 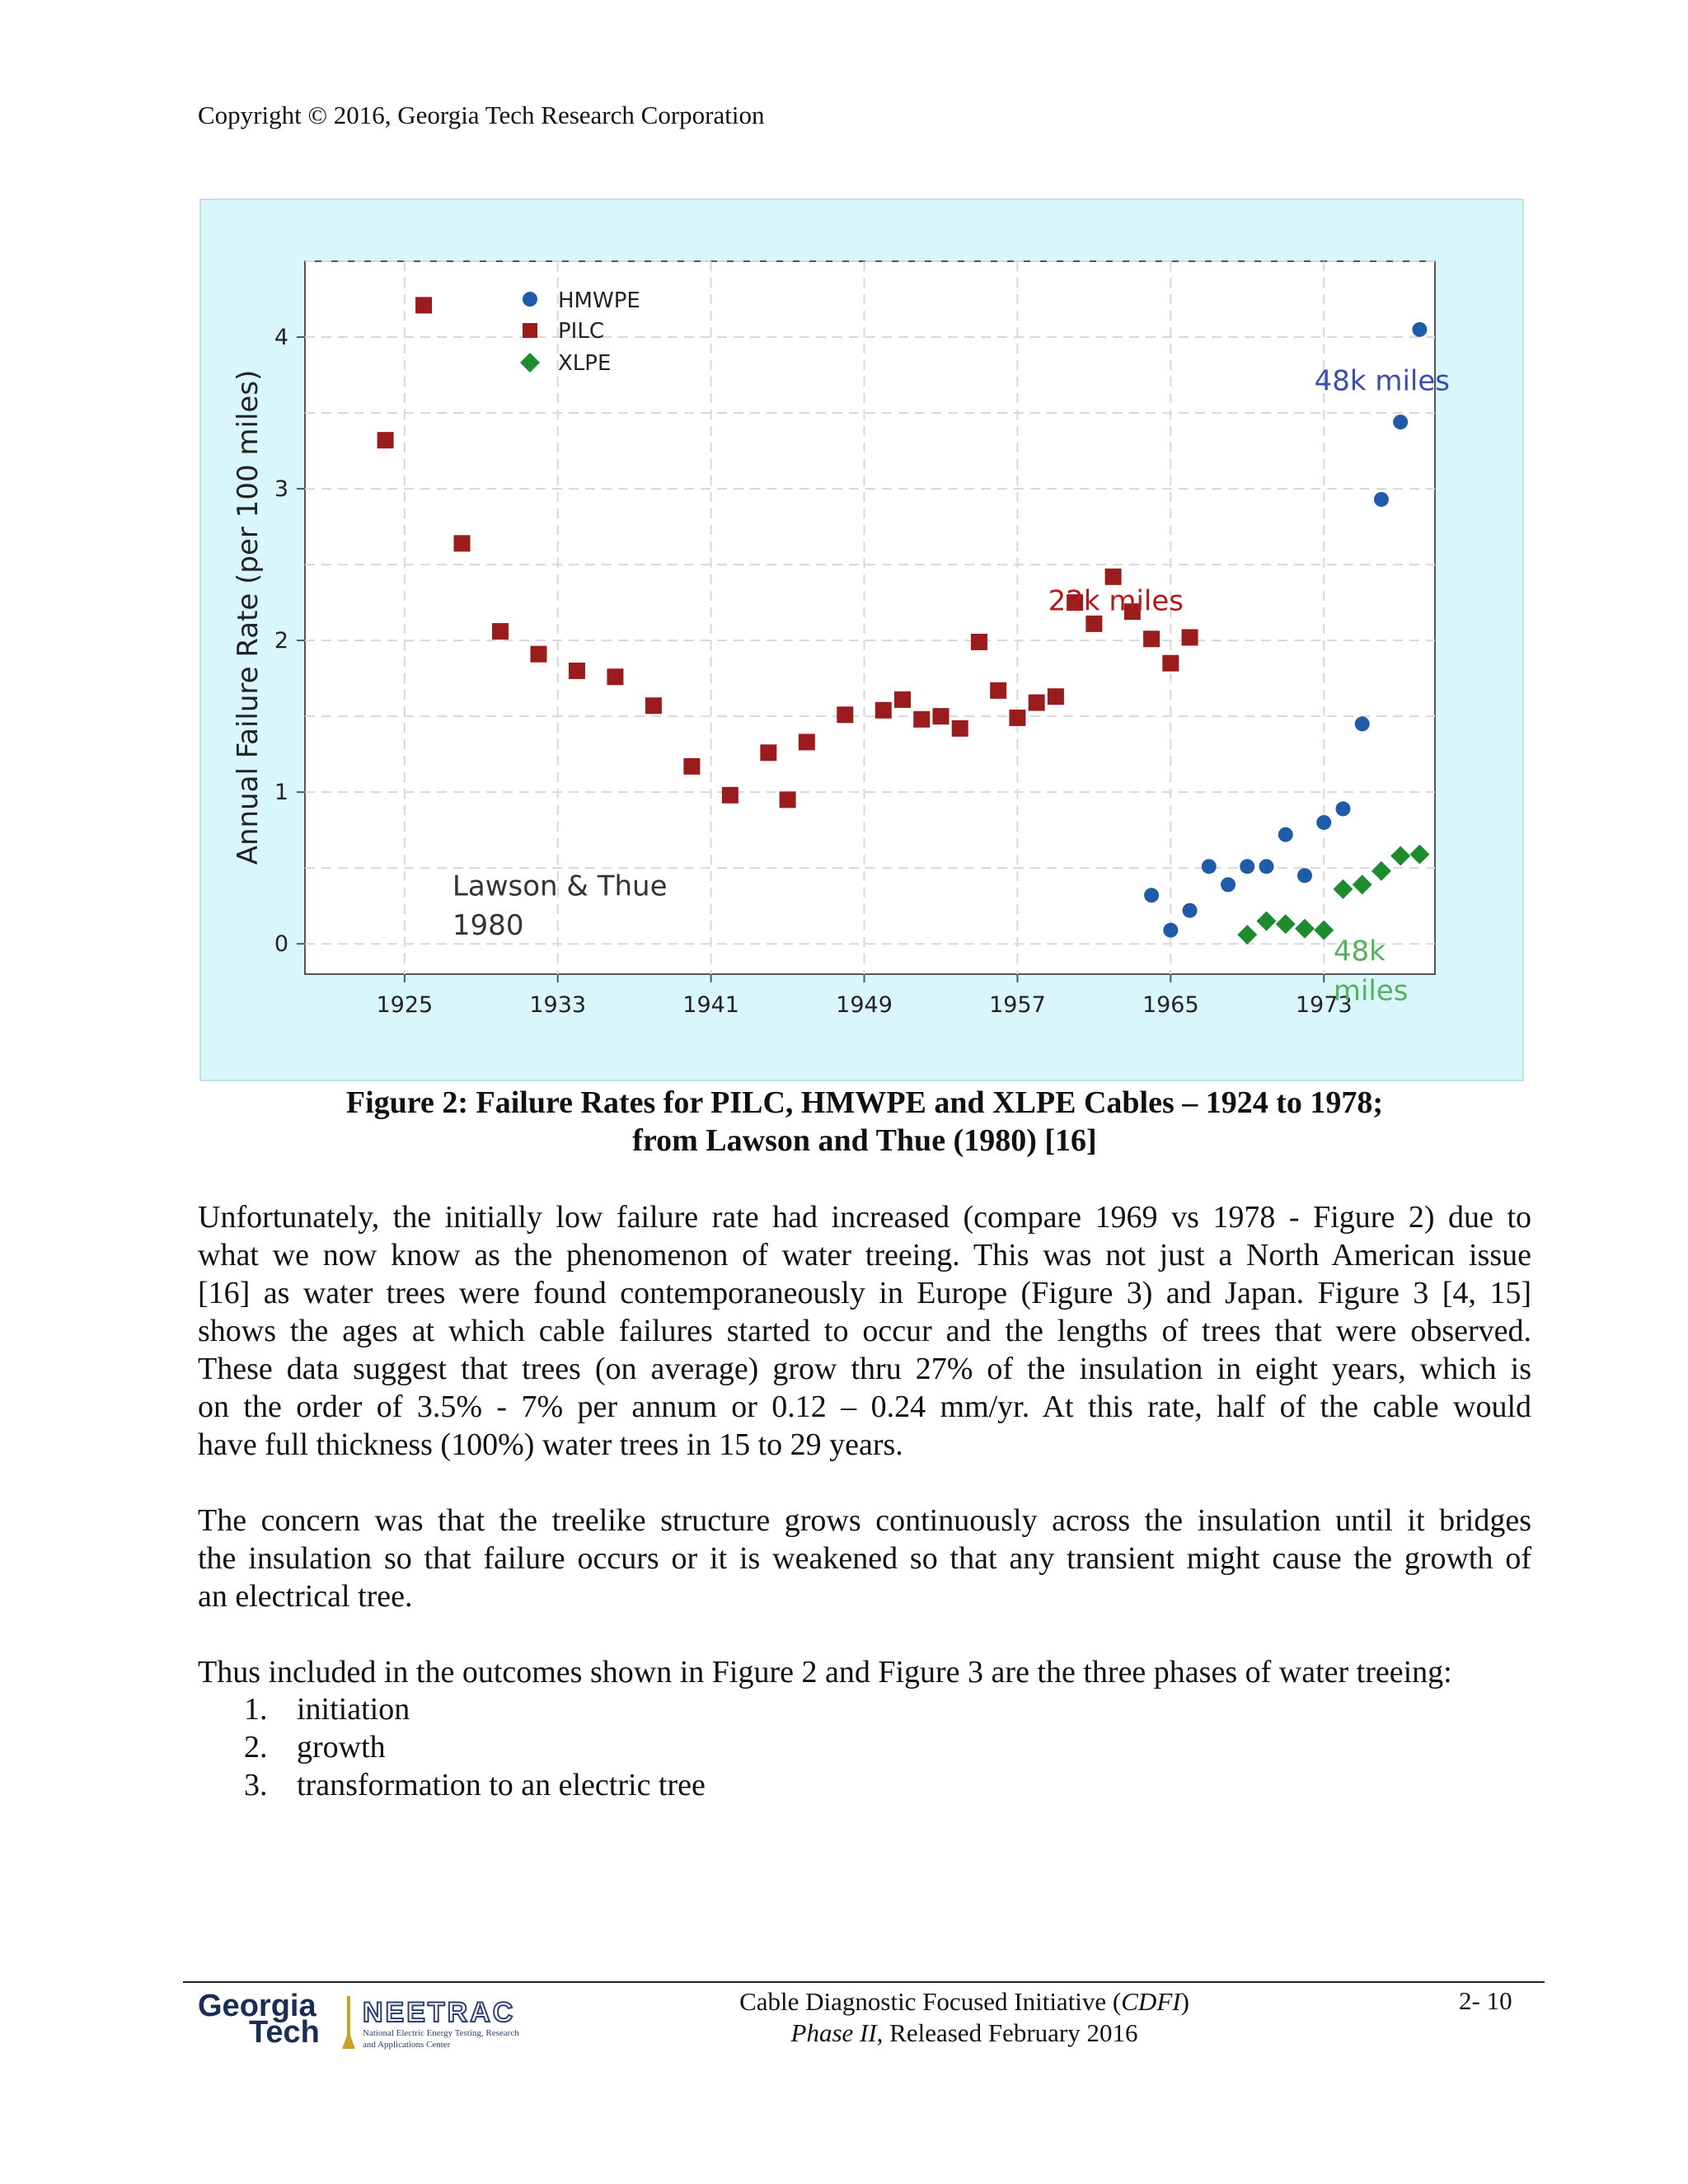 I want to click on list-item: 3. transformation to an electric tree, so click(x=475, y=1785).